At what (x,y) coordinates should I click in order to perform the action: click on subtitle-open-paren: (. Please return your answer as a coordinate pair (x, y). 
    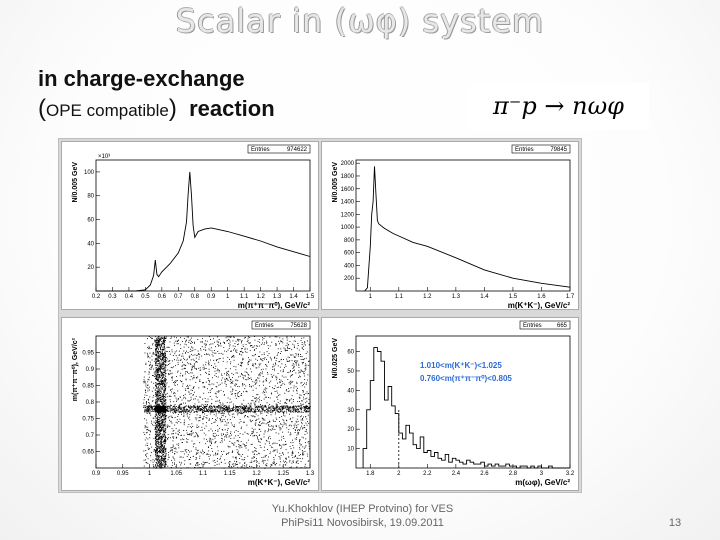
    Looking at the image, I should click on (42, 108).